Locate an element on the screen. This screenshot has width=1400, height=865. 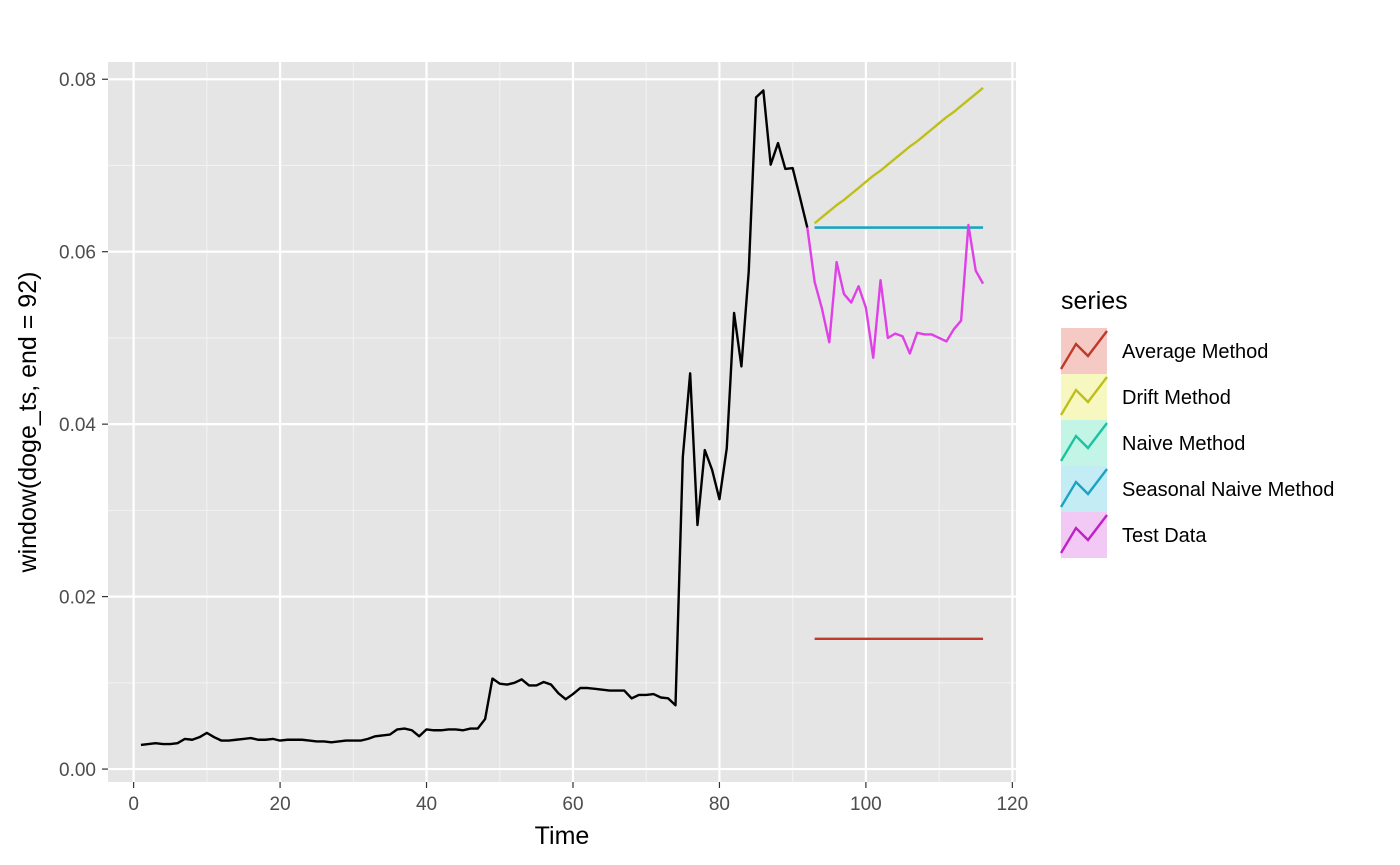
legend-label: Seasonal Naive Method is located at coordinates (1228, 490).